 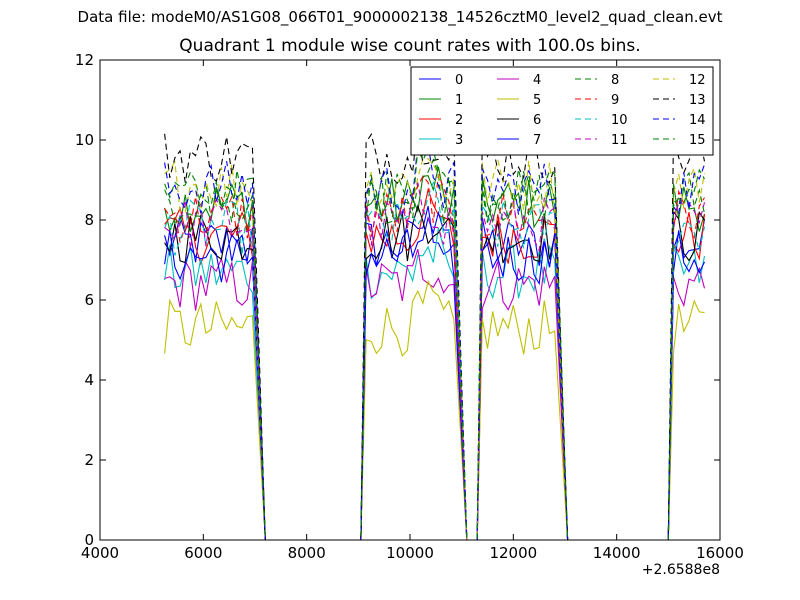 What do you see at coordinates (410, 553) in the screenshot?
I see `x-tick-label: 10000` at bounding box center [410, 553].